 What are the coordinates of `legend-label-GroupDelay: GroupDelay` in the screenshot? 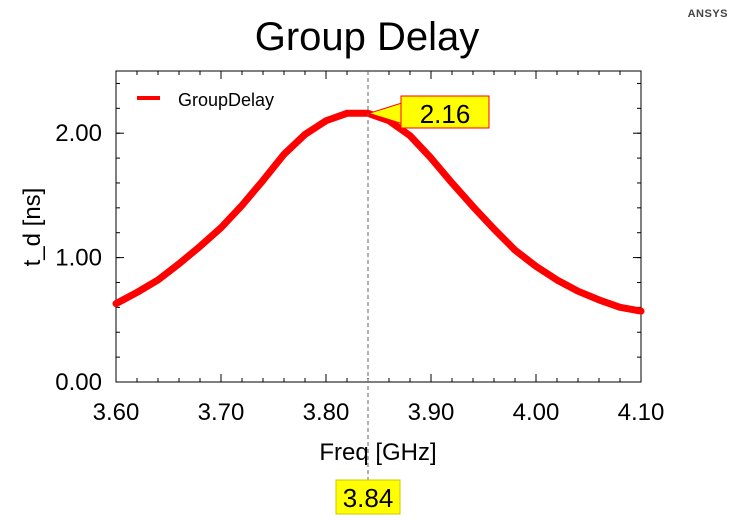 It's located at (226, 100).